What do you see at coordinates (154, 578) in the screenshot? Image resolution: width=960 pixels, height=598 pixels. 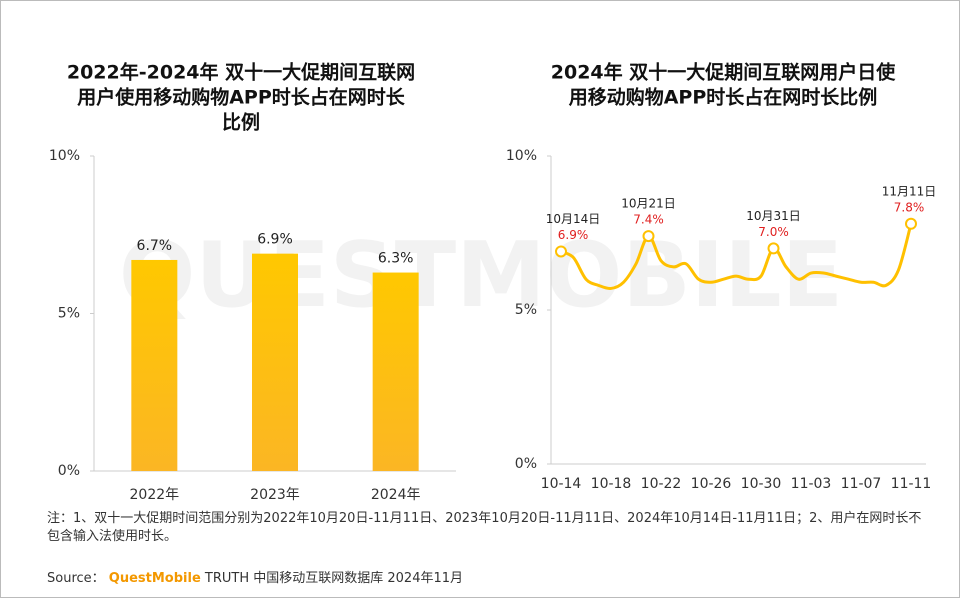 I see `source-brand: QuestMobile` at bounding box center [154, 578].